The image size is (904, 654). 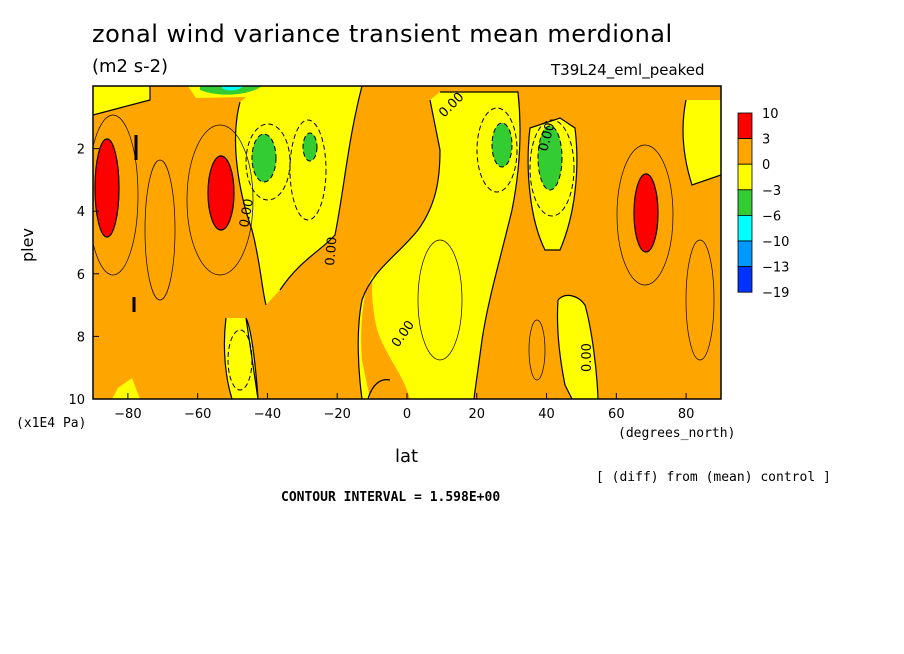 What do you see at coordinates (310, 147) in the screenshot?
I see `green-region-27s` at bounding box center [310, 147].